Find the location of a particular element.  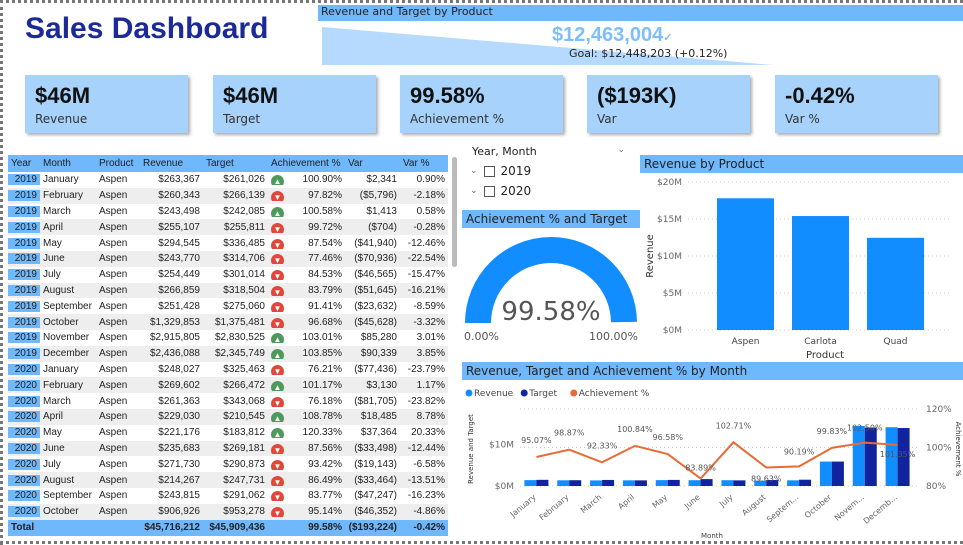

cell-target: $1,375,481 is located at coordinates (239, 322).